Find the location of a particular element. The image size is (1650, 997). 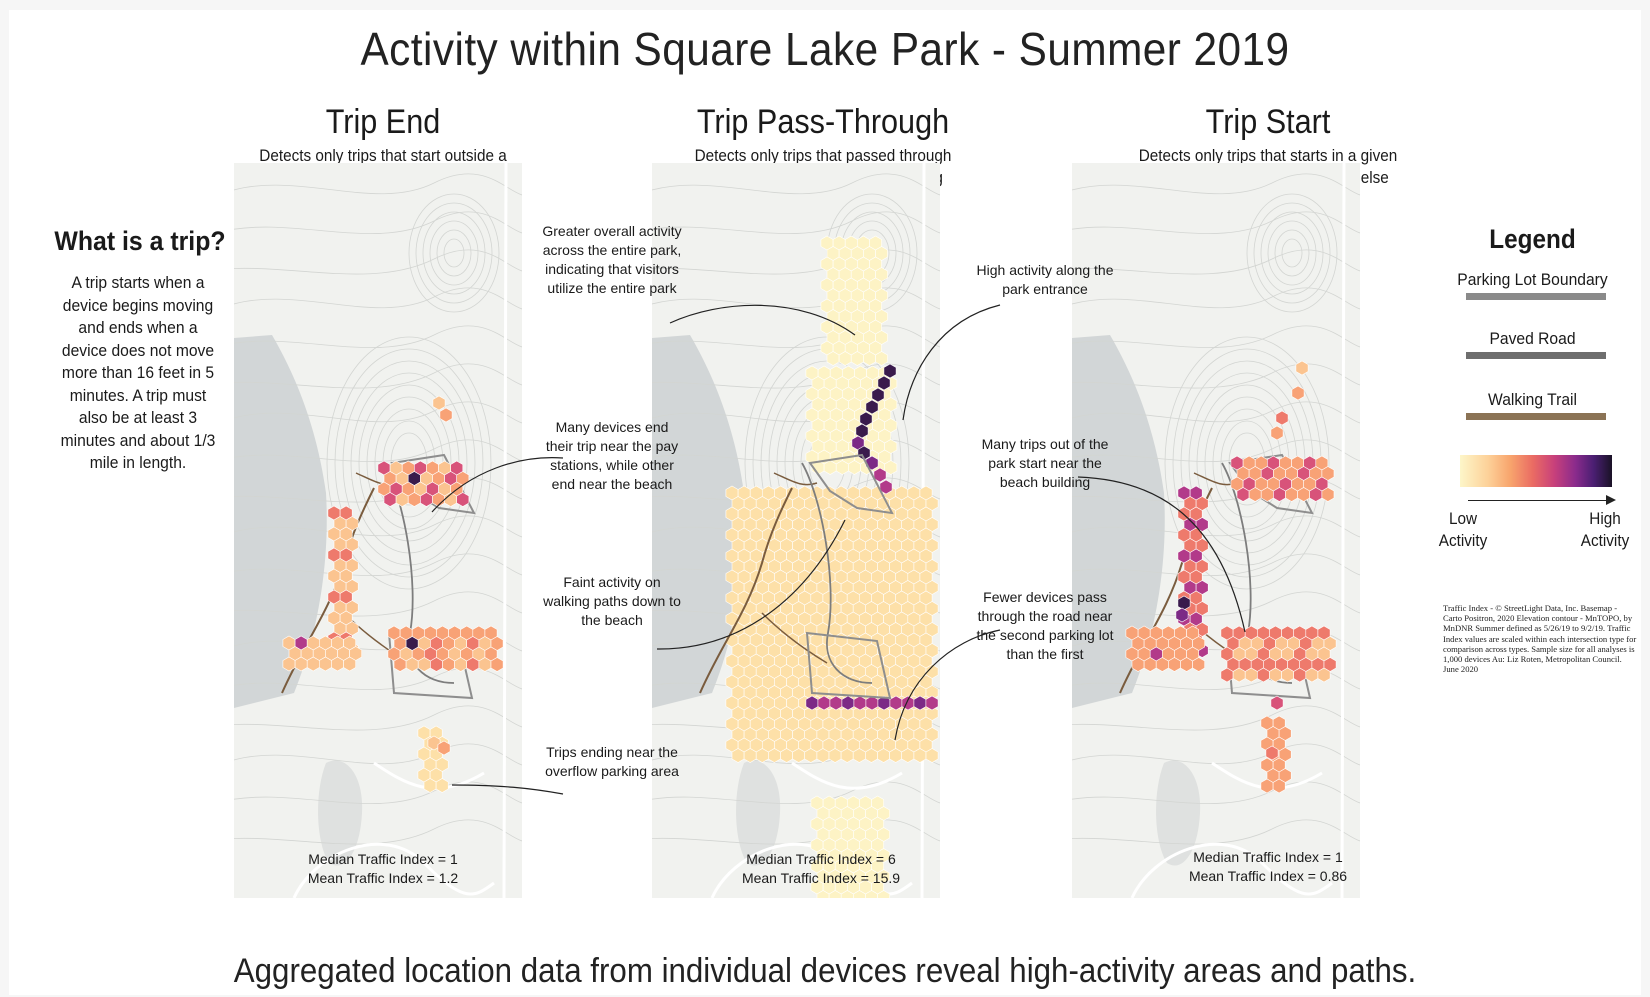

map-svg-trip-start is located at coordinates (1216, 530).